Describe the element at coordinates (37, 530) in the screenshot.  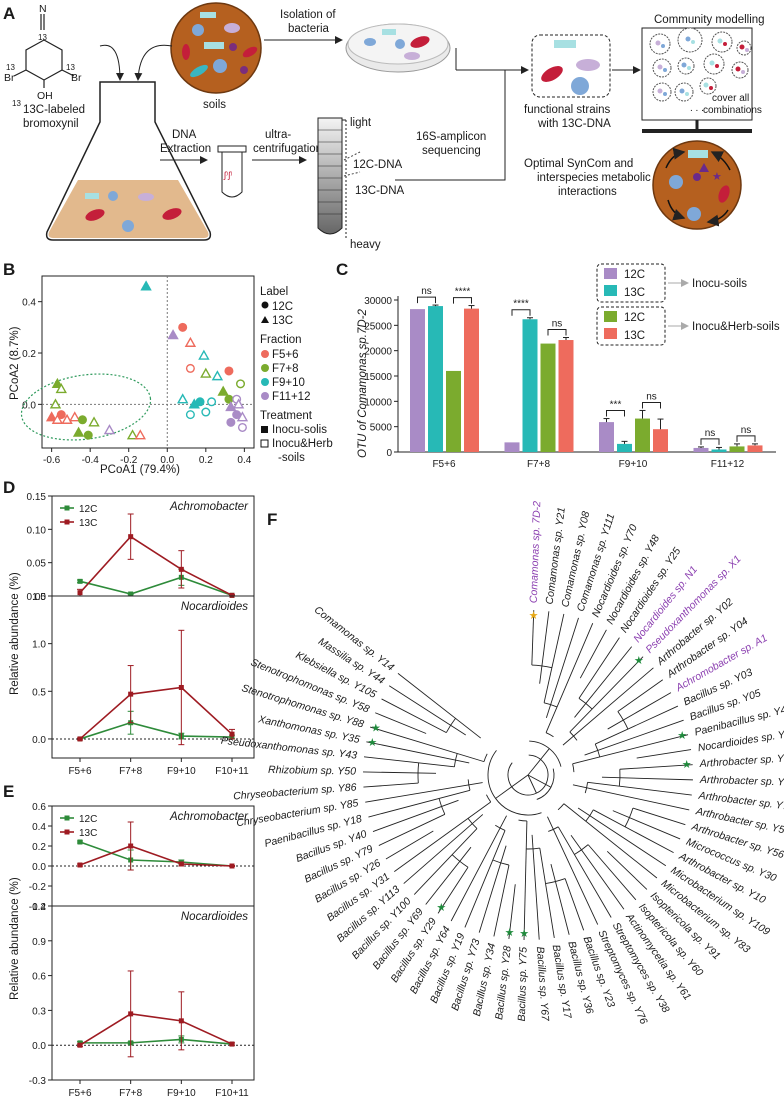
I see `y-tick-label: 0.10` at that location.